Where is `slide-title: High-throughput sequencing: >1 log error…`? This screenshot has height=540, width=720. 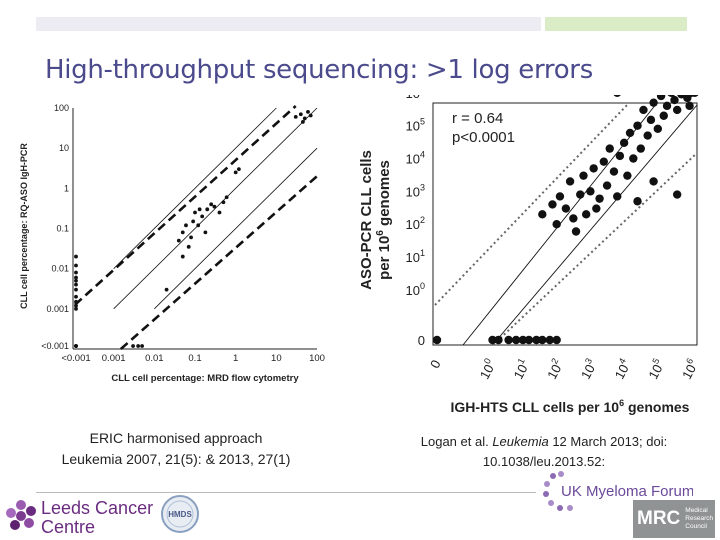
slide-title: High-throughput sequencing: >1 log error… is located at coordinates (319, 70).